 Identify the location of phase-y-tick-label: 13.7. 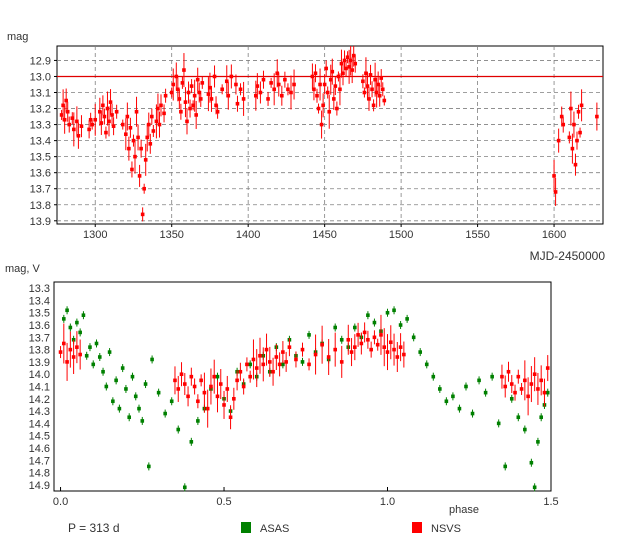
(39, 338).